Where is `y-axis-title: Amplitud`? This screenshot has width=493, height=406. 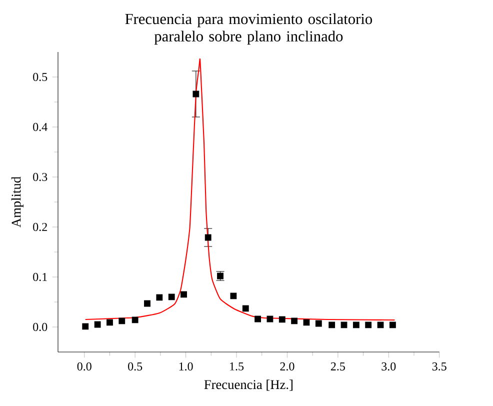 y-axis-title: Amplitud is located at coordinates (17, 202).